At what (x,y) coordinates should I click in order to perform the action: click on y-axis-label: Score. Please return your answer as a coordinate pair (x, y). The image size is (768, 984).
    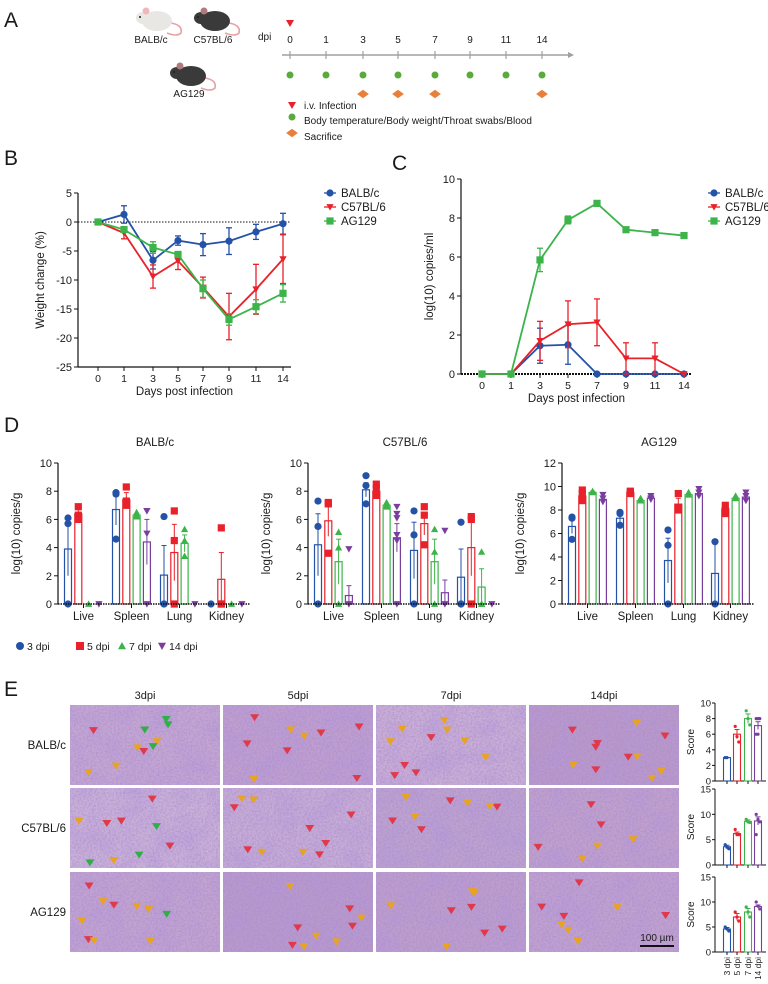
    Looking at the image, I should click on (691, 827).